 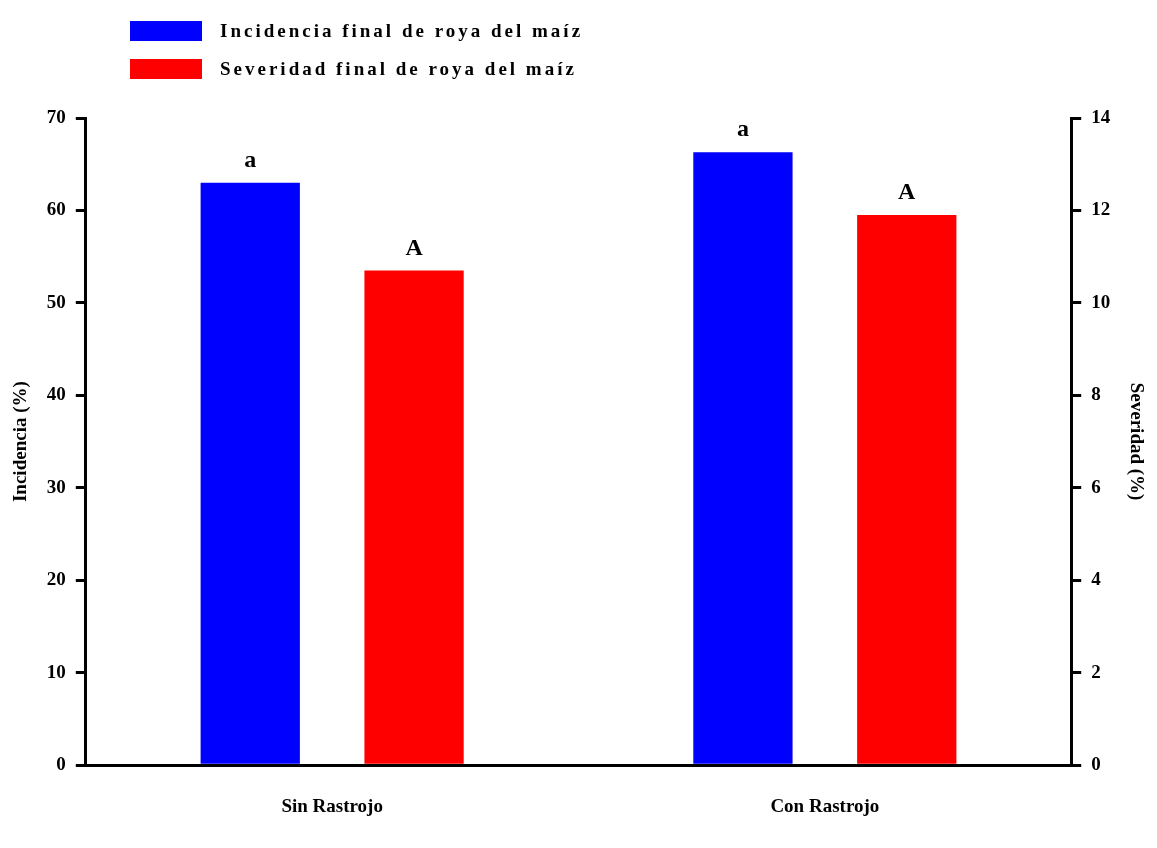 What do you see at coordinates (825, 805) in the screenshot?
I see `x-tick-label: Con Rastrojo` at bounding box center [825, 805].